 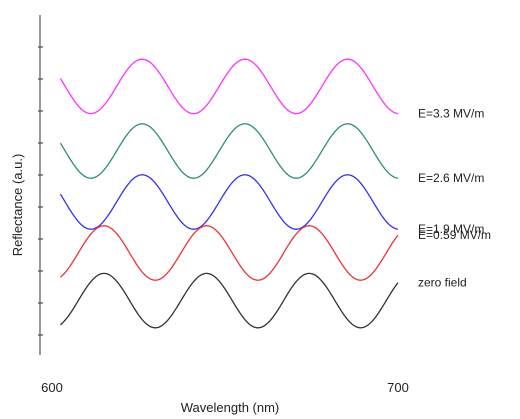 What do you see at coordinates (17, 205) in the screenshot?
I see `y-axis-title: Reflectance (a.u.)` at bounding box center [17, 205].